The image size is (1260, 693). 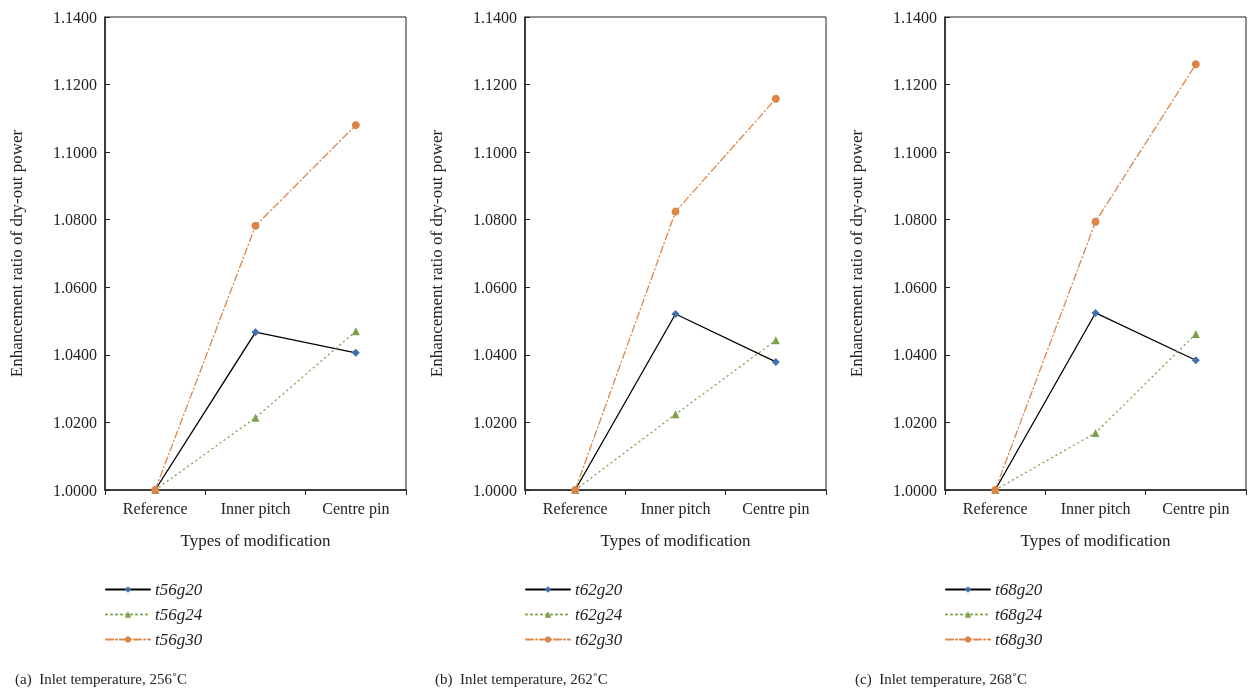 What do you see at coordinates (179, 589) in the screenshot?
I see `legend-label: t56g20` at bounding box center [179, 589].